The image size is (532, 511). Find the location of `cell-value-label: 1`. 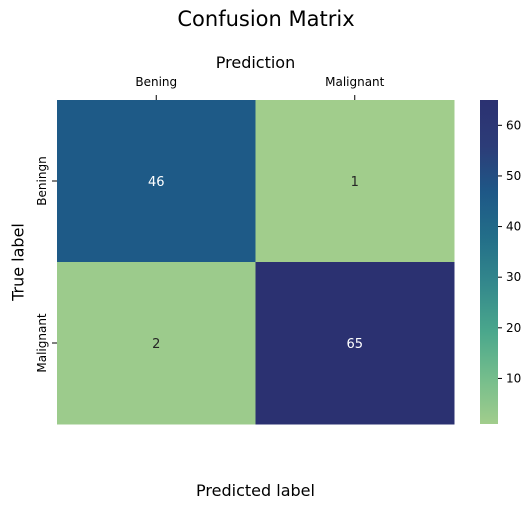

cell-value-label: 1 is located at coordinates (355, 182).